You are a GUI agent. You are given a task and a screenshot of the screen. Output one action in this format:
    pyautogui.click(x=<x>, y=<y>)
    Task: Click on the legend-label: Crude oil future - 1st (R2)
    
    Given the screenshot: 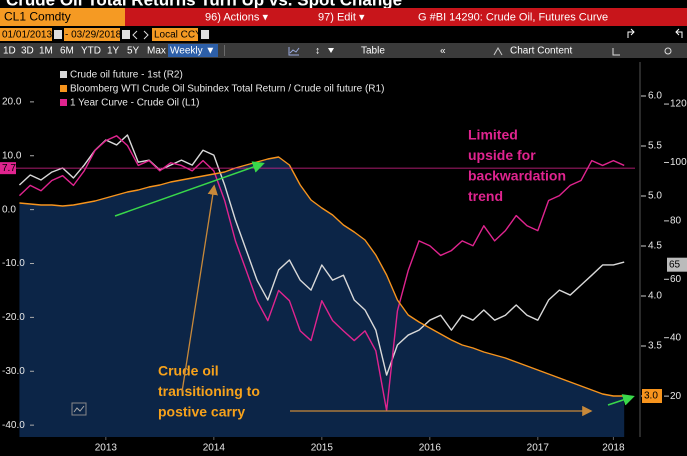 What is the action you would take?
    pyautogui.click(x=126, y=75)
    